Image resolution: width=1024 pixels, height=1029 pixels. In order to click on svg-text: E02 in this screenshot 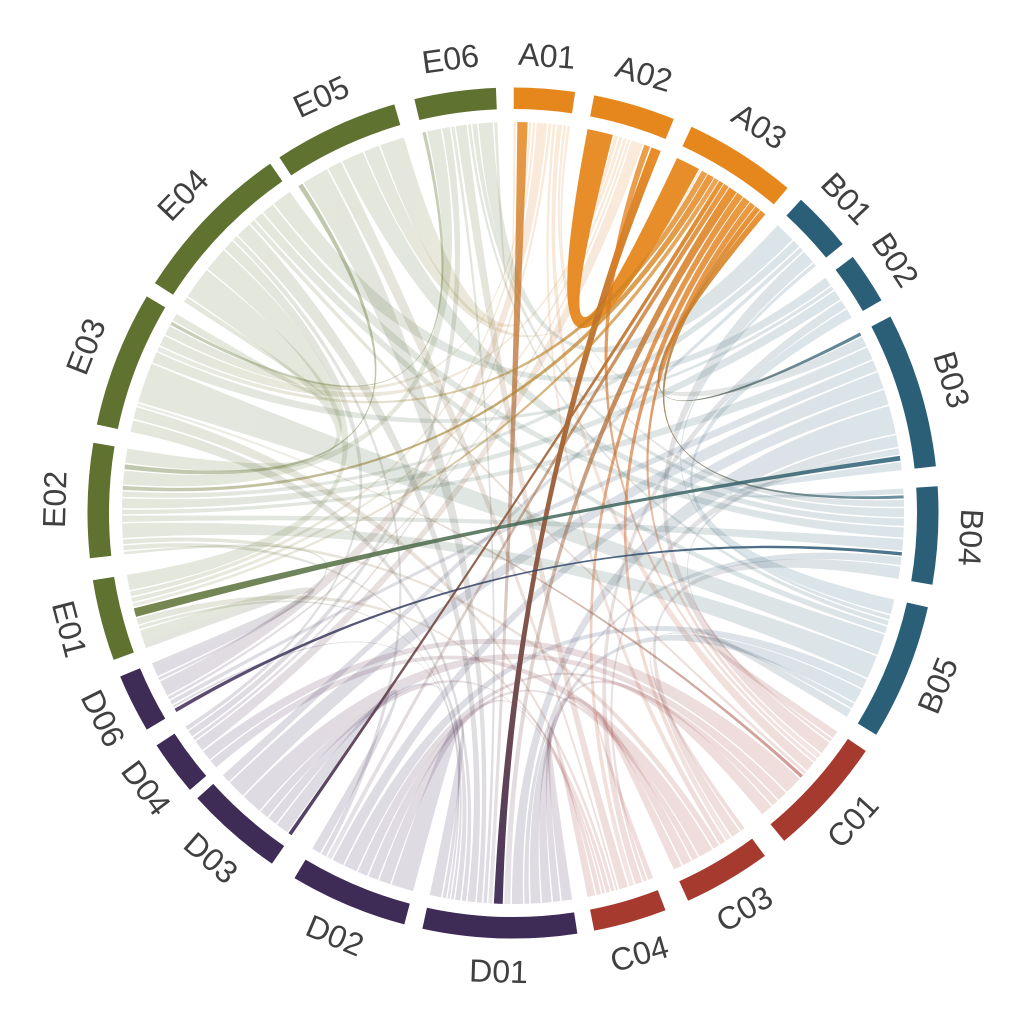, I will do `click(55, 499)`.